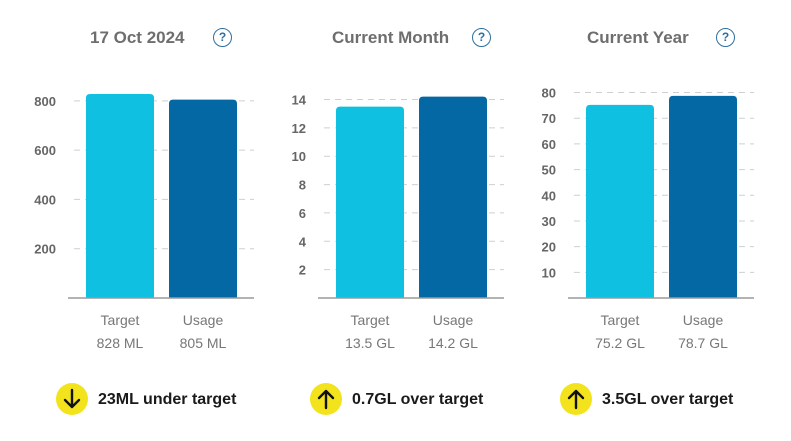 This screenshot has width=791, height=441. Describe the element at coordinates (638, 37) in the screenshot. I see `chart-title: Current Year` at that location.